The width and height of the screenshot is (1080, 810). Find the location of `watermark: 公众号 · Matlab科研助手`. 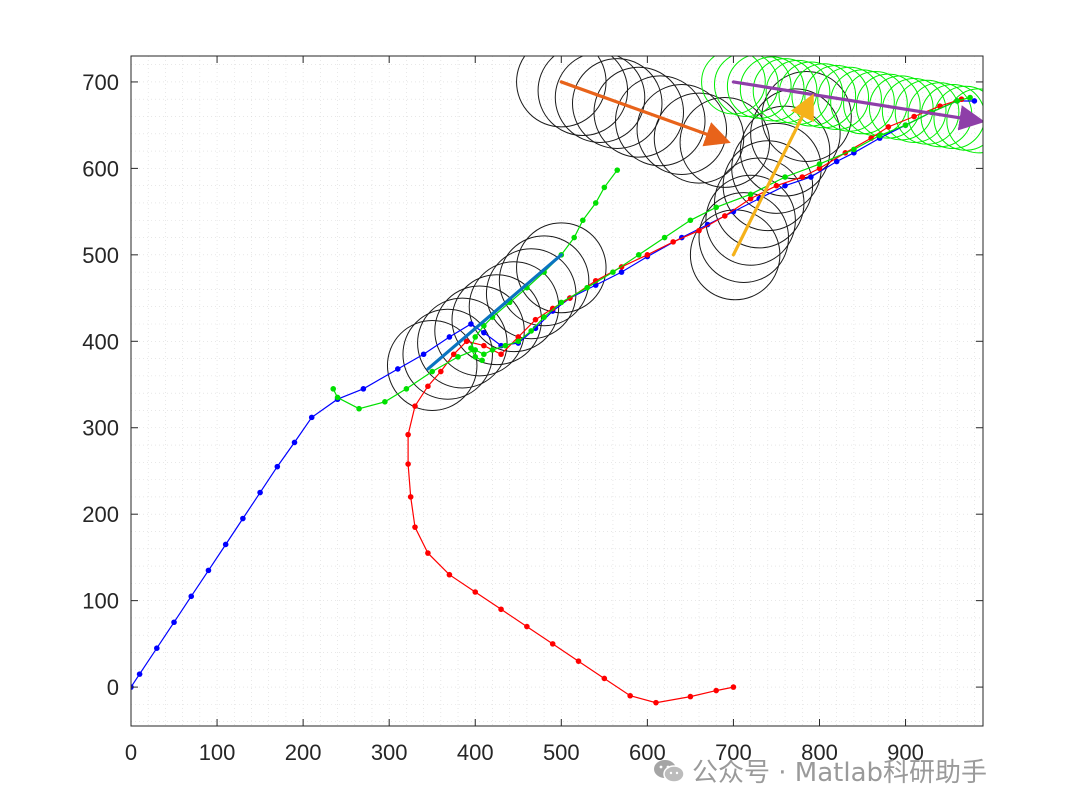

watermark: 公众号 · Matlab科研助手 is located at coordinates (819, 770).